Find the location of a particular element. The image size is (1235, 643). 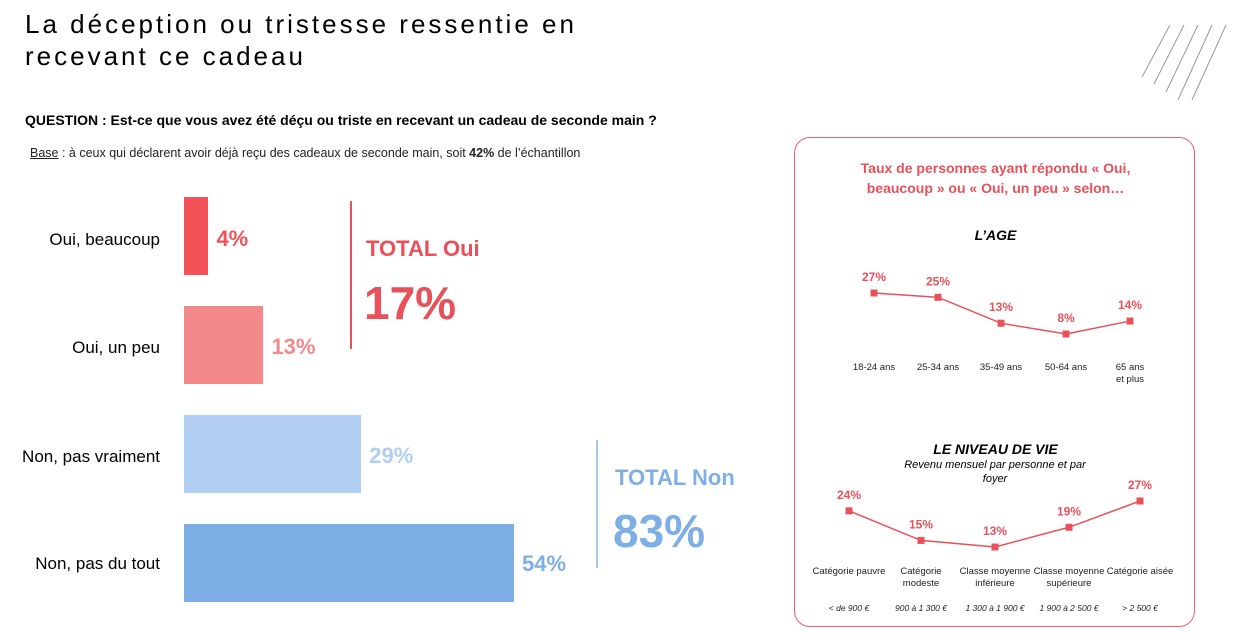

bar-label-non-pas-du-tout: Non, pas du tout is located at coordinates (97, 563).